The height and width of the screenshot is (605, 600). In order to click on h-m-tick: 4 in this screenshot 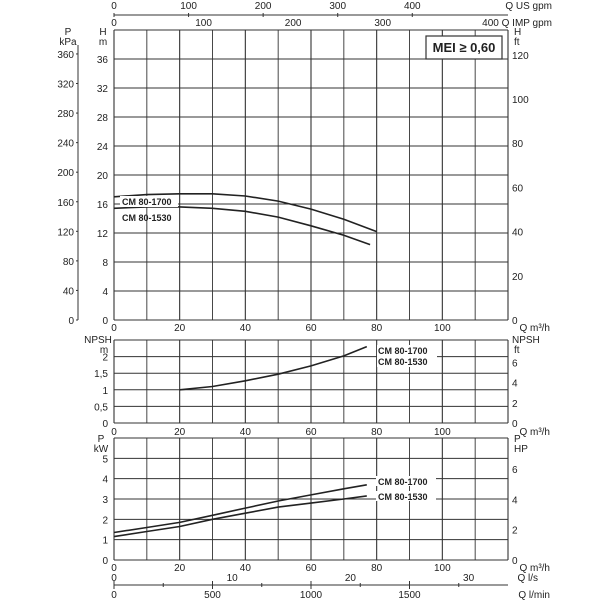, I will do `click(105, 292)`.